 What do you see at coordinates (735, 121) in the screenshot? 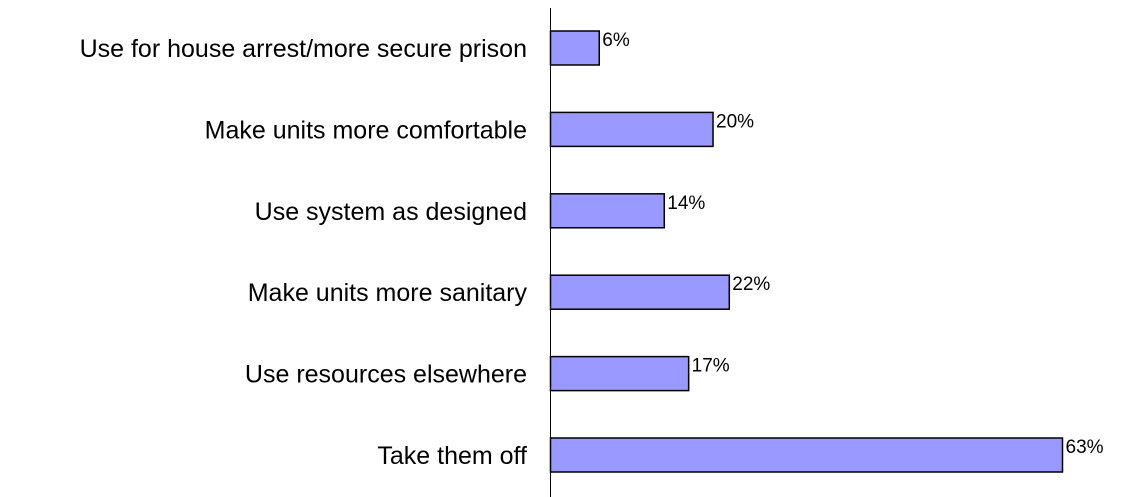
I see `value-label: 20%` at bounding box center [735, 121].